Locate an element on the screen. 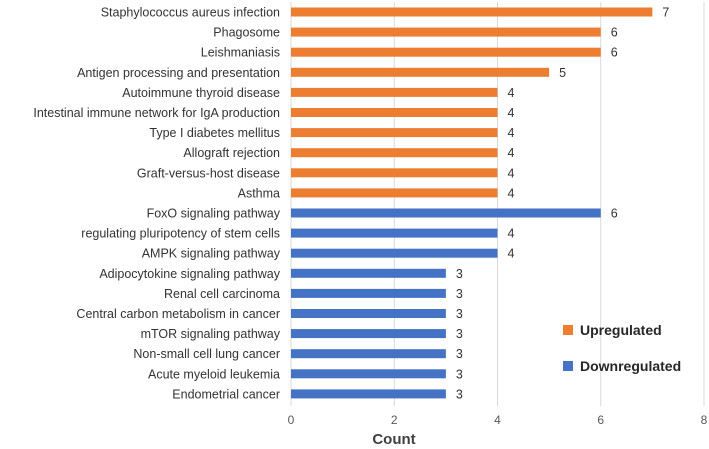  category-label: Renal cell carcinoma is located at coordinates (222, 294).